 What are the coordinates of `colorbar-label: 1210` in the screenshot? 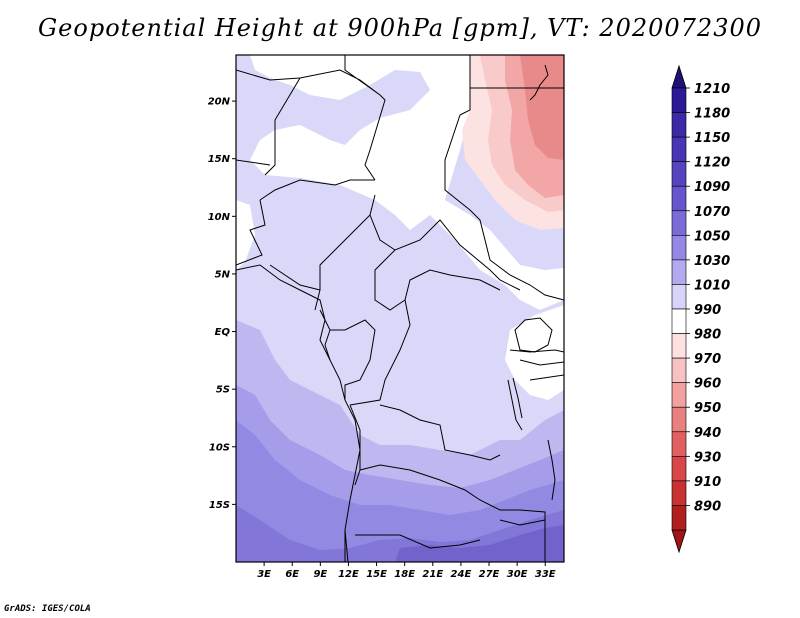 It's located at (712, 89).